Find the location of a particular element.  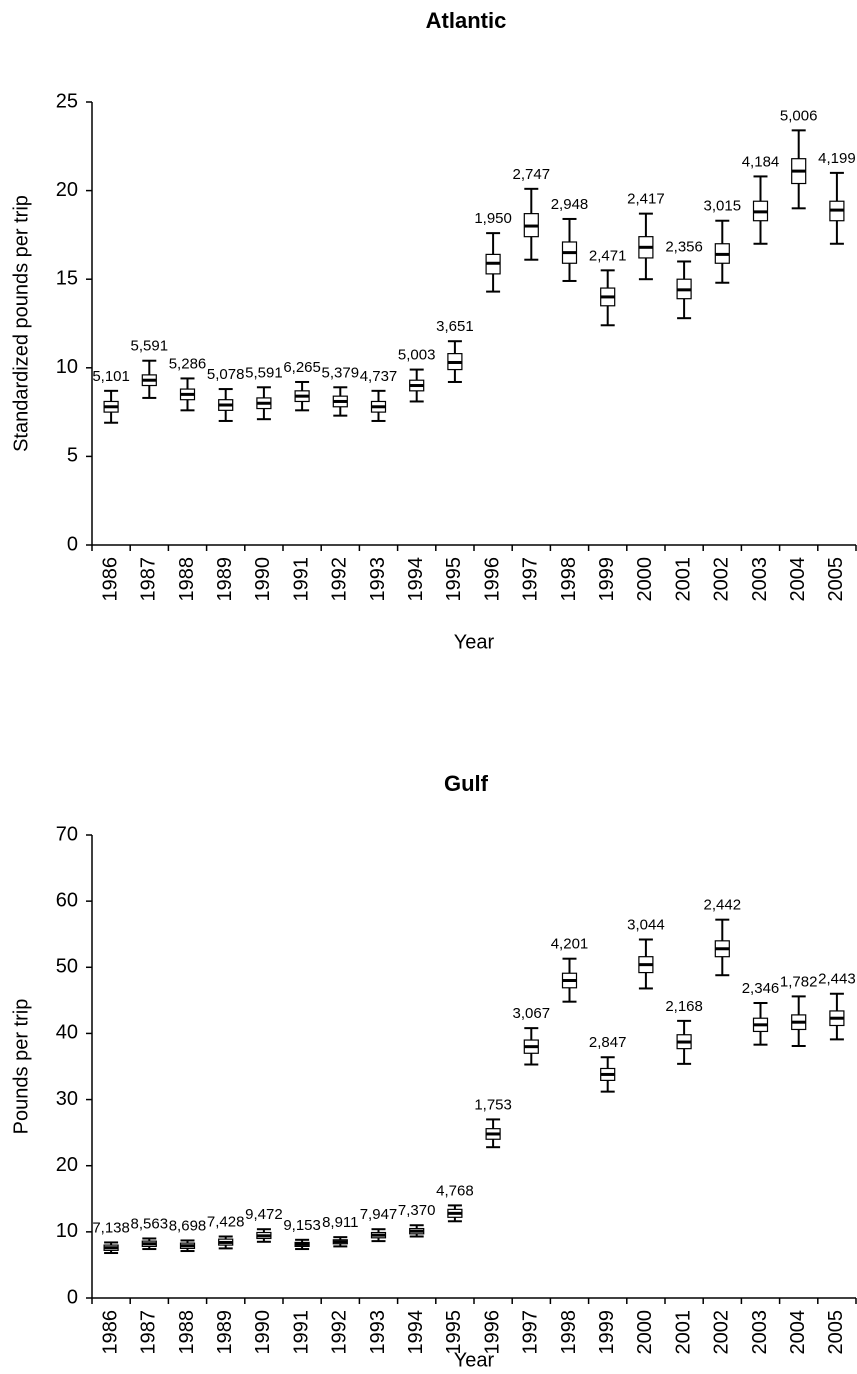

n-label: 5,006 is located at coordinates (799, 115).